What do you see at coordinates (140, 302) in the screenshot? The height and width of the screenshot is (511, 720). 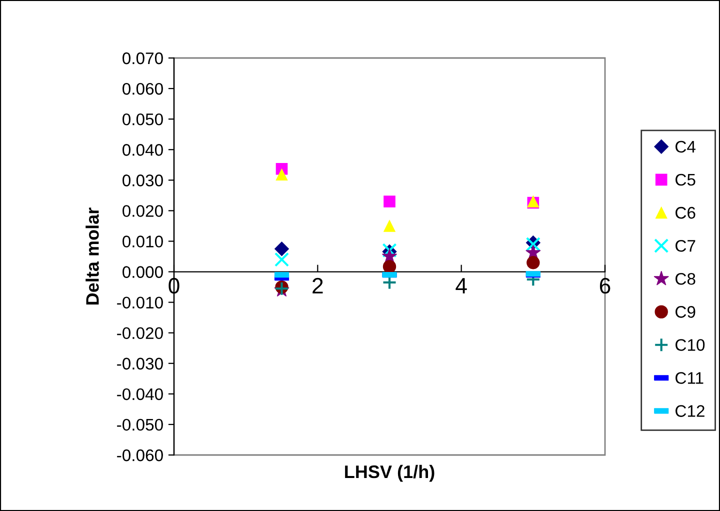 I see `y-tick-label: -0.010` at bounding box center [140, 302].